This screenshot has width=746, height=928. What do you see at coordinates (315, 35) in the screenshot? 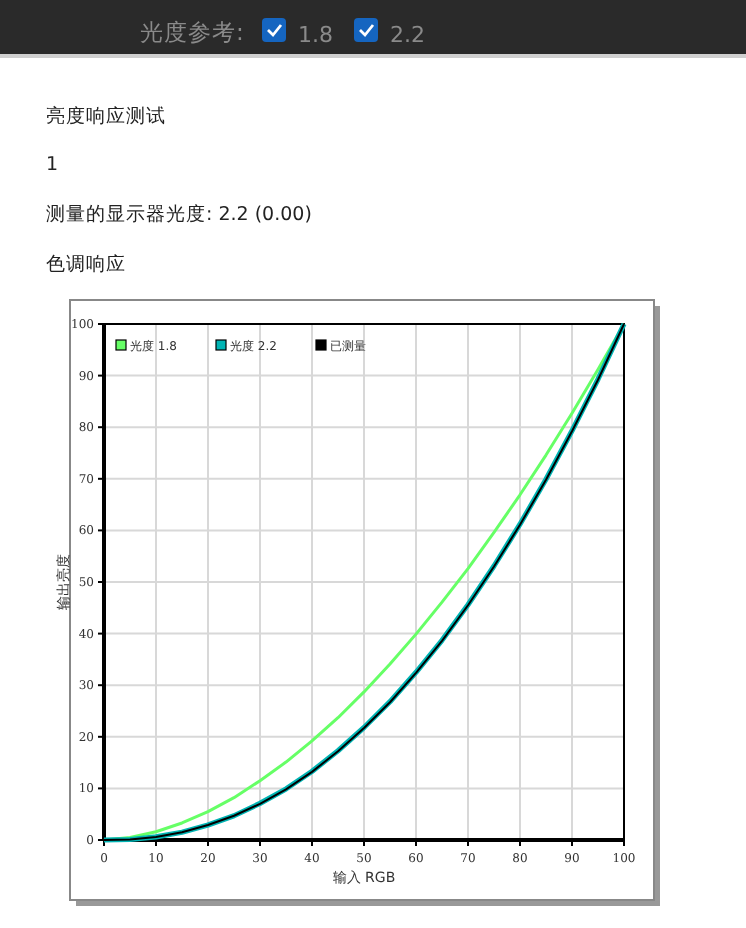
I see `text: 1.8` at bounding box center [315, 35].